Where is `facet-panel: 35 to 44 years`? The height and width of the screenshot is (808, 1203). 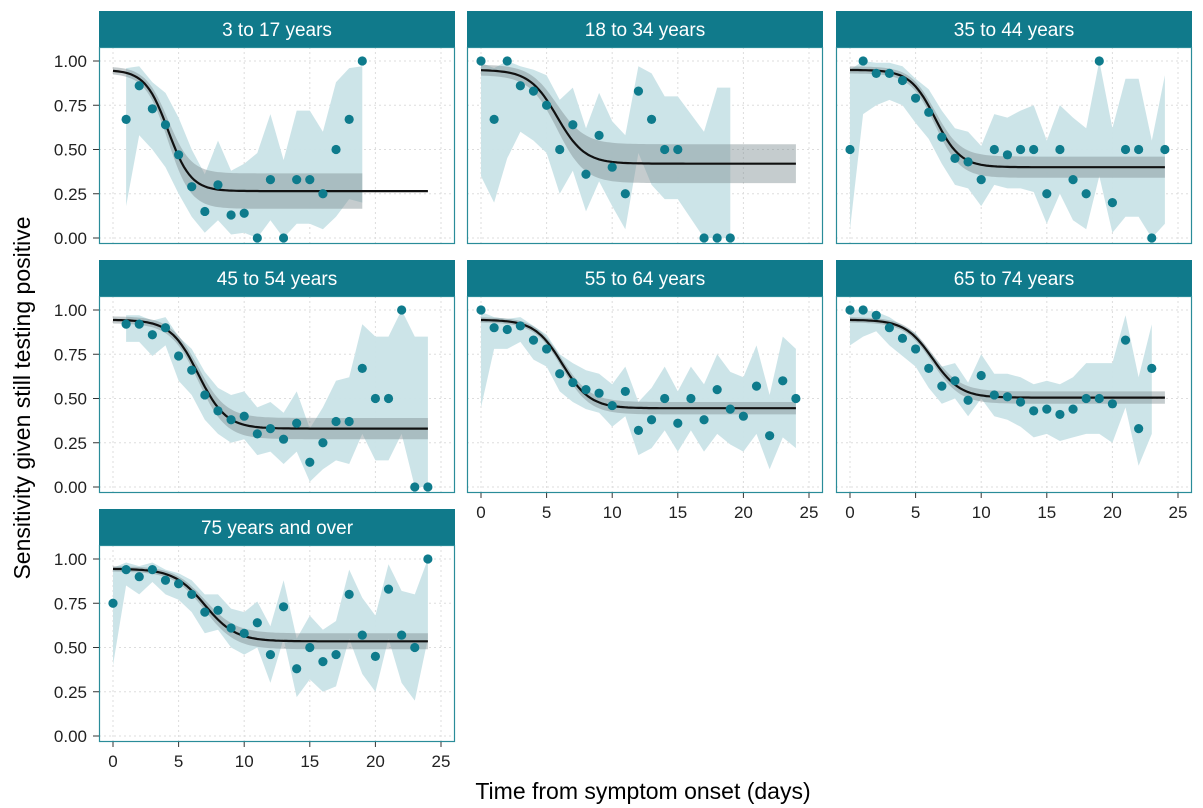
facet-panel: 35 to 44 years is located at coordinates (1014, 128).